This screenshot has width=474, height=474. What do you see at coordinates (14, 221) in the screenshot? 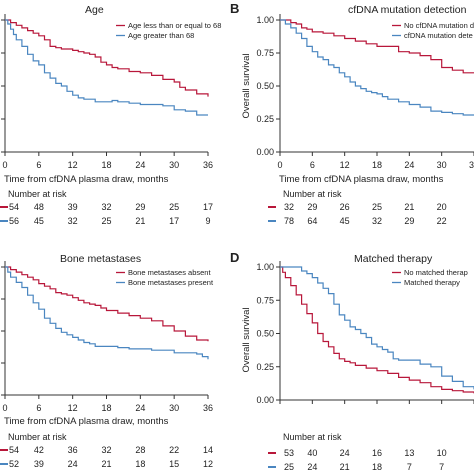
I see `risk-count: 56` at bounding box center [14, 221].